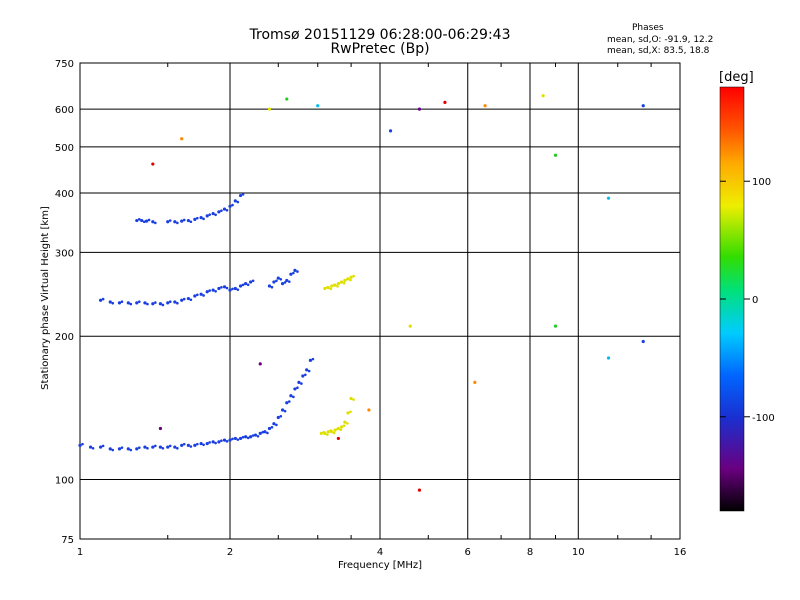 The image size is (800, 600). Describe the element at coordinates (736, 77) in the screenshot. I see `colorbar-unit: [deg]` at that location.